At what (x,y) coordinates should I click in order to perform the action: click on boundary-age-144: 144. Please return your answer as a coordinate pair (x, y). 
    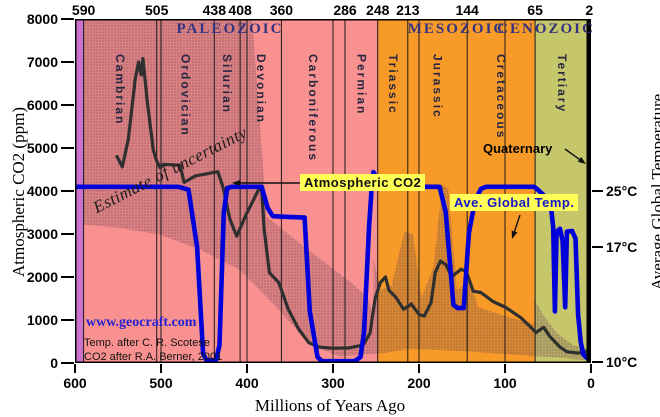
    Looking at the image, I should click on (467, 10).